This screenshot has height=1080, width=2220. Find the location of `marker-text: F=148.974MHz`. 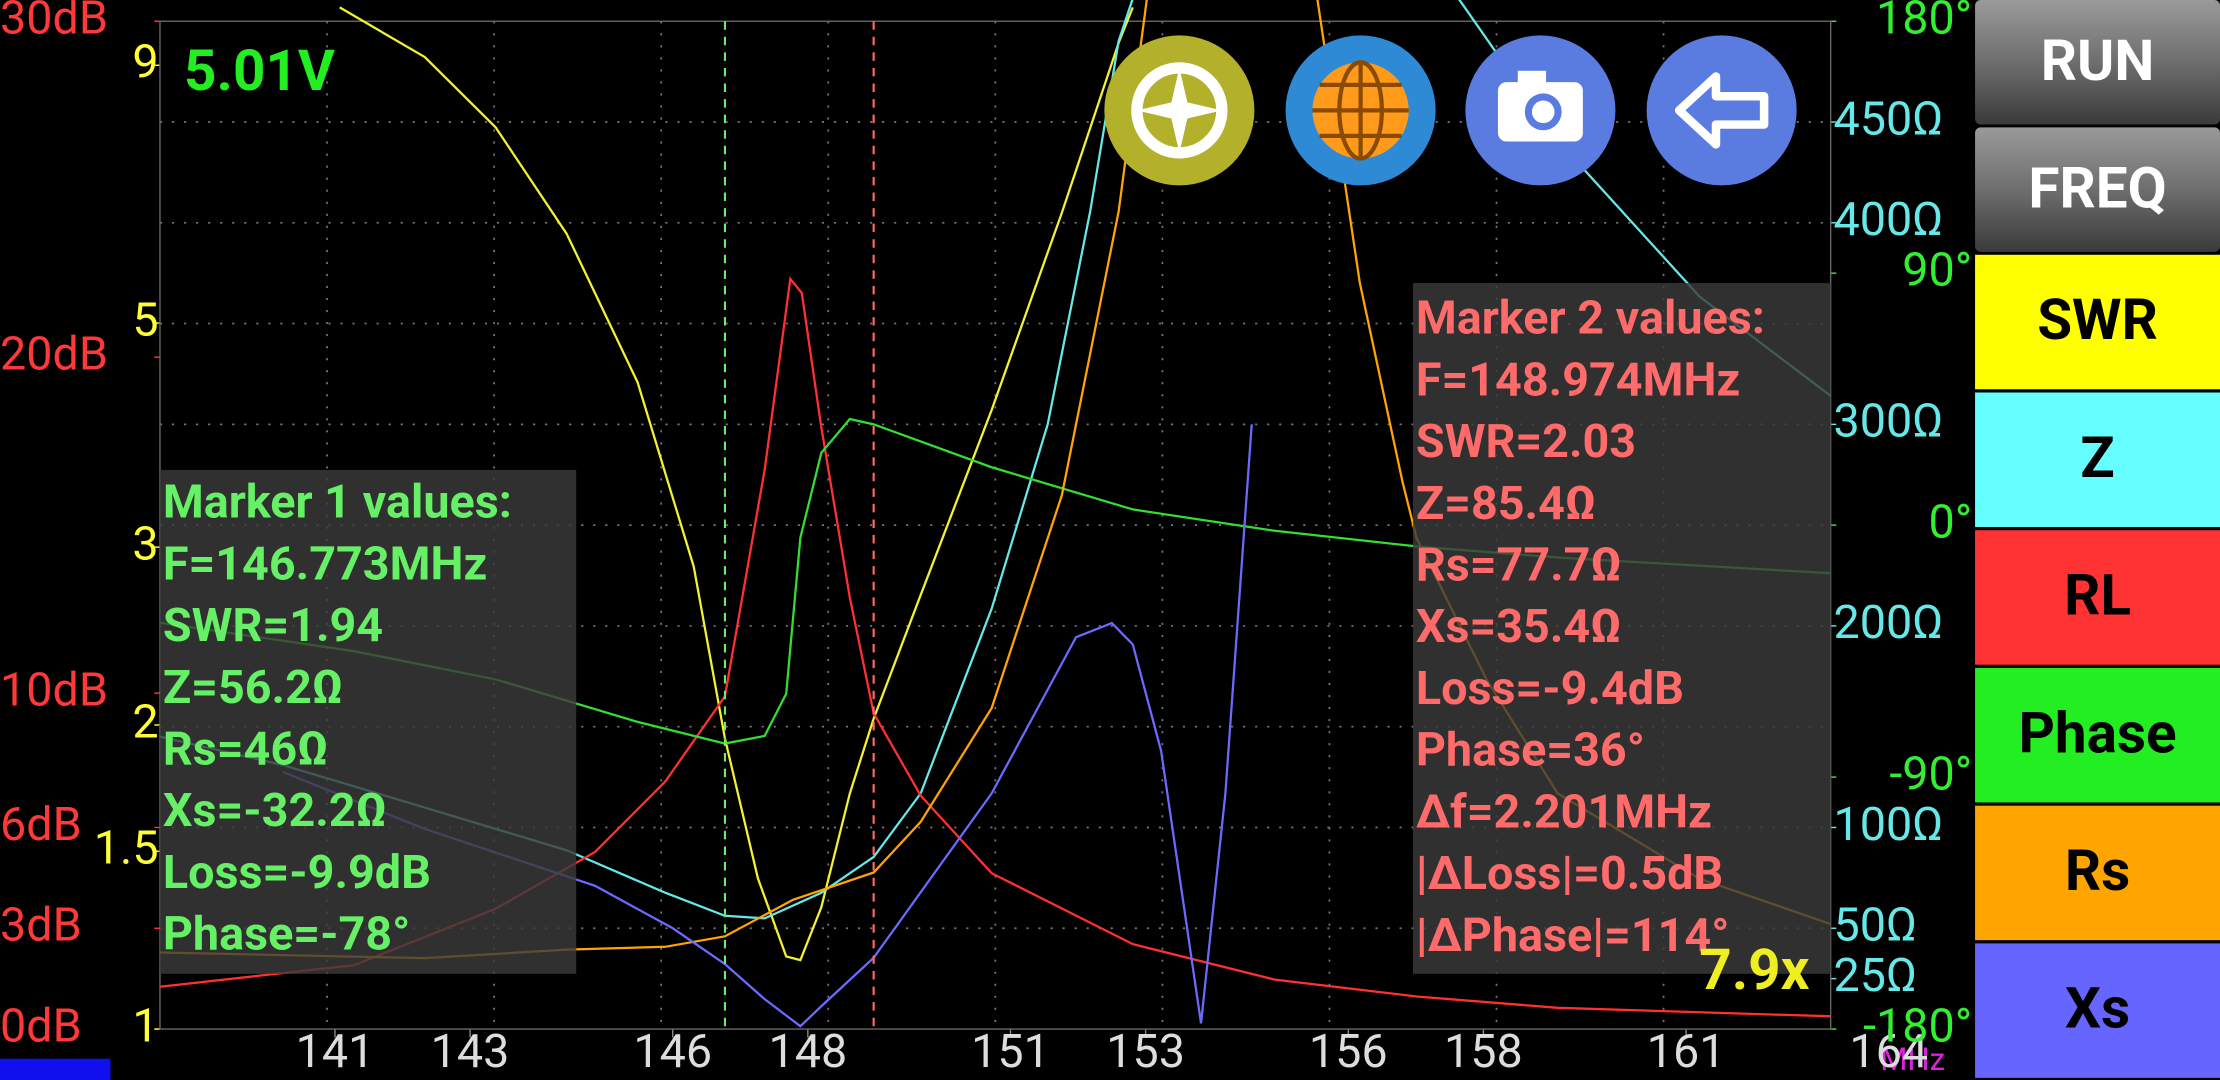

marker-text: F=148.974MHz is located at coordinates (1578, 380).